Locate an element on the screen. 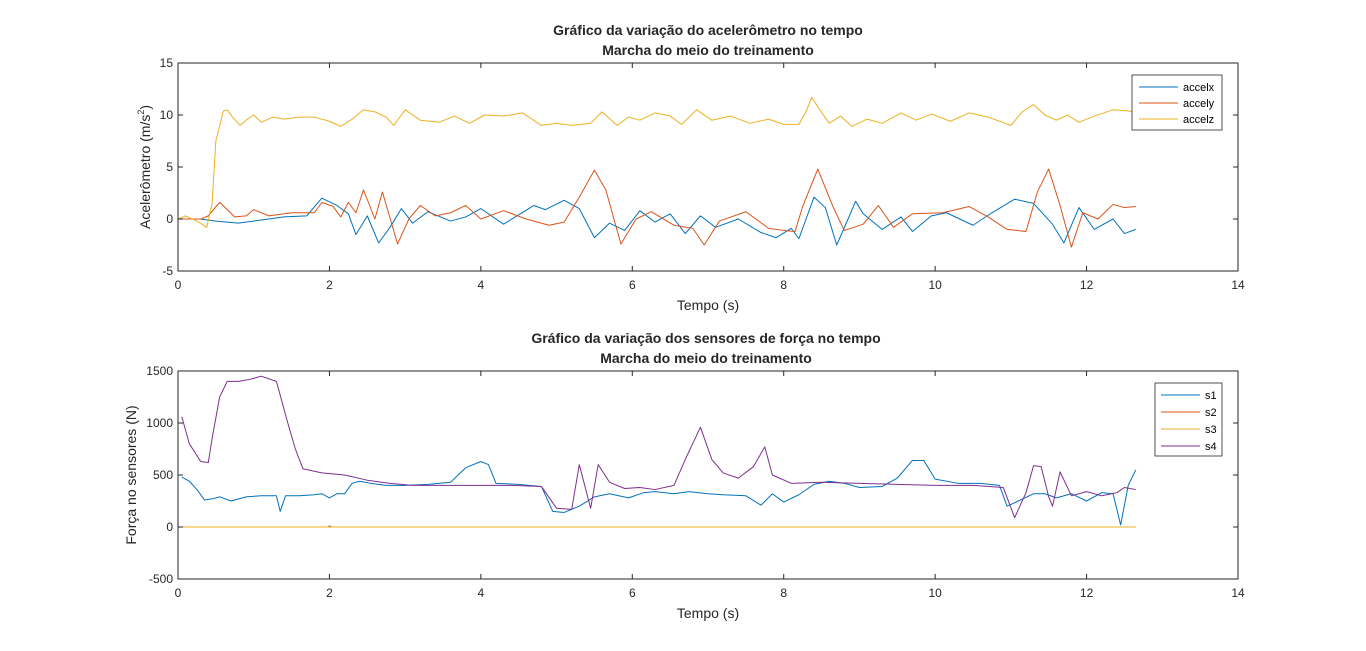  y-tick-label: 500 is located at coordinates (163, 475).